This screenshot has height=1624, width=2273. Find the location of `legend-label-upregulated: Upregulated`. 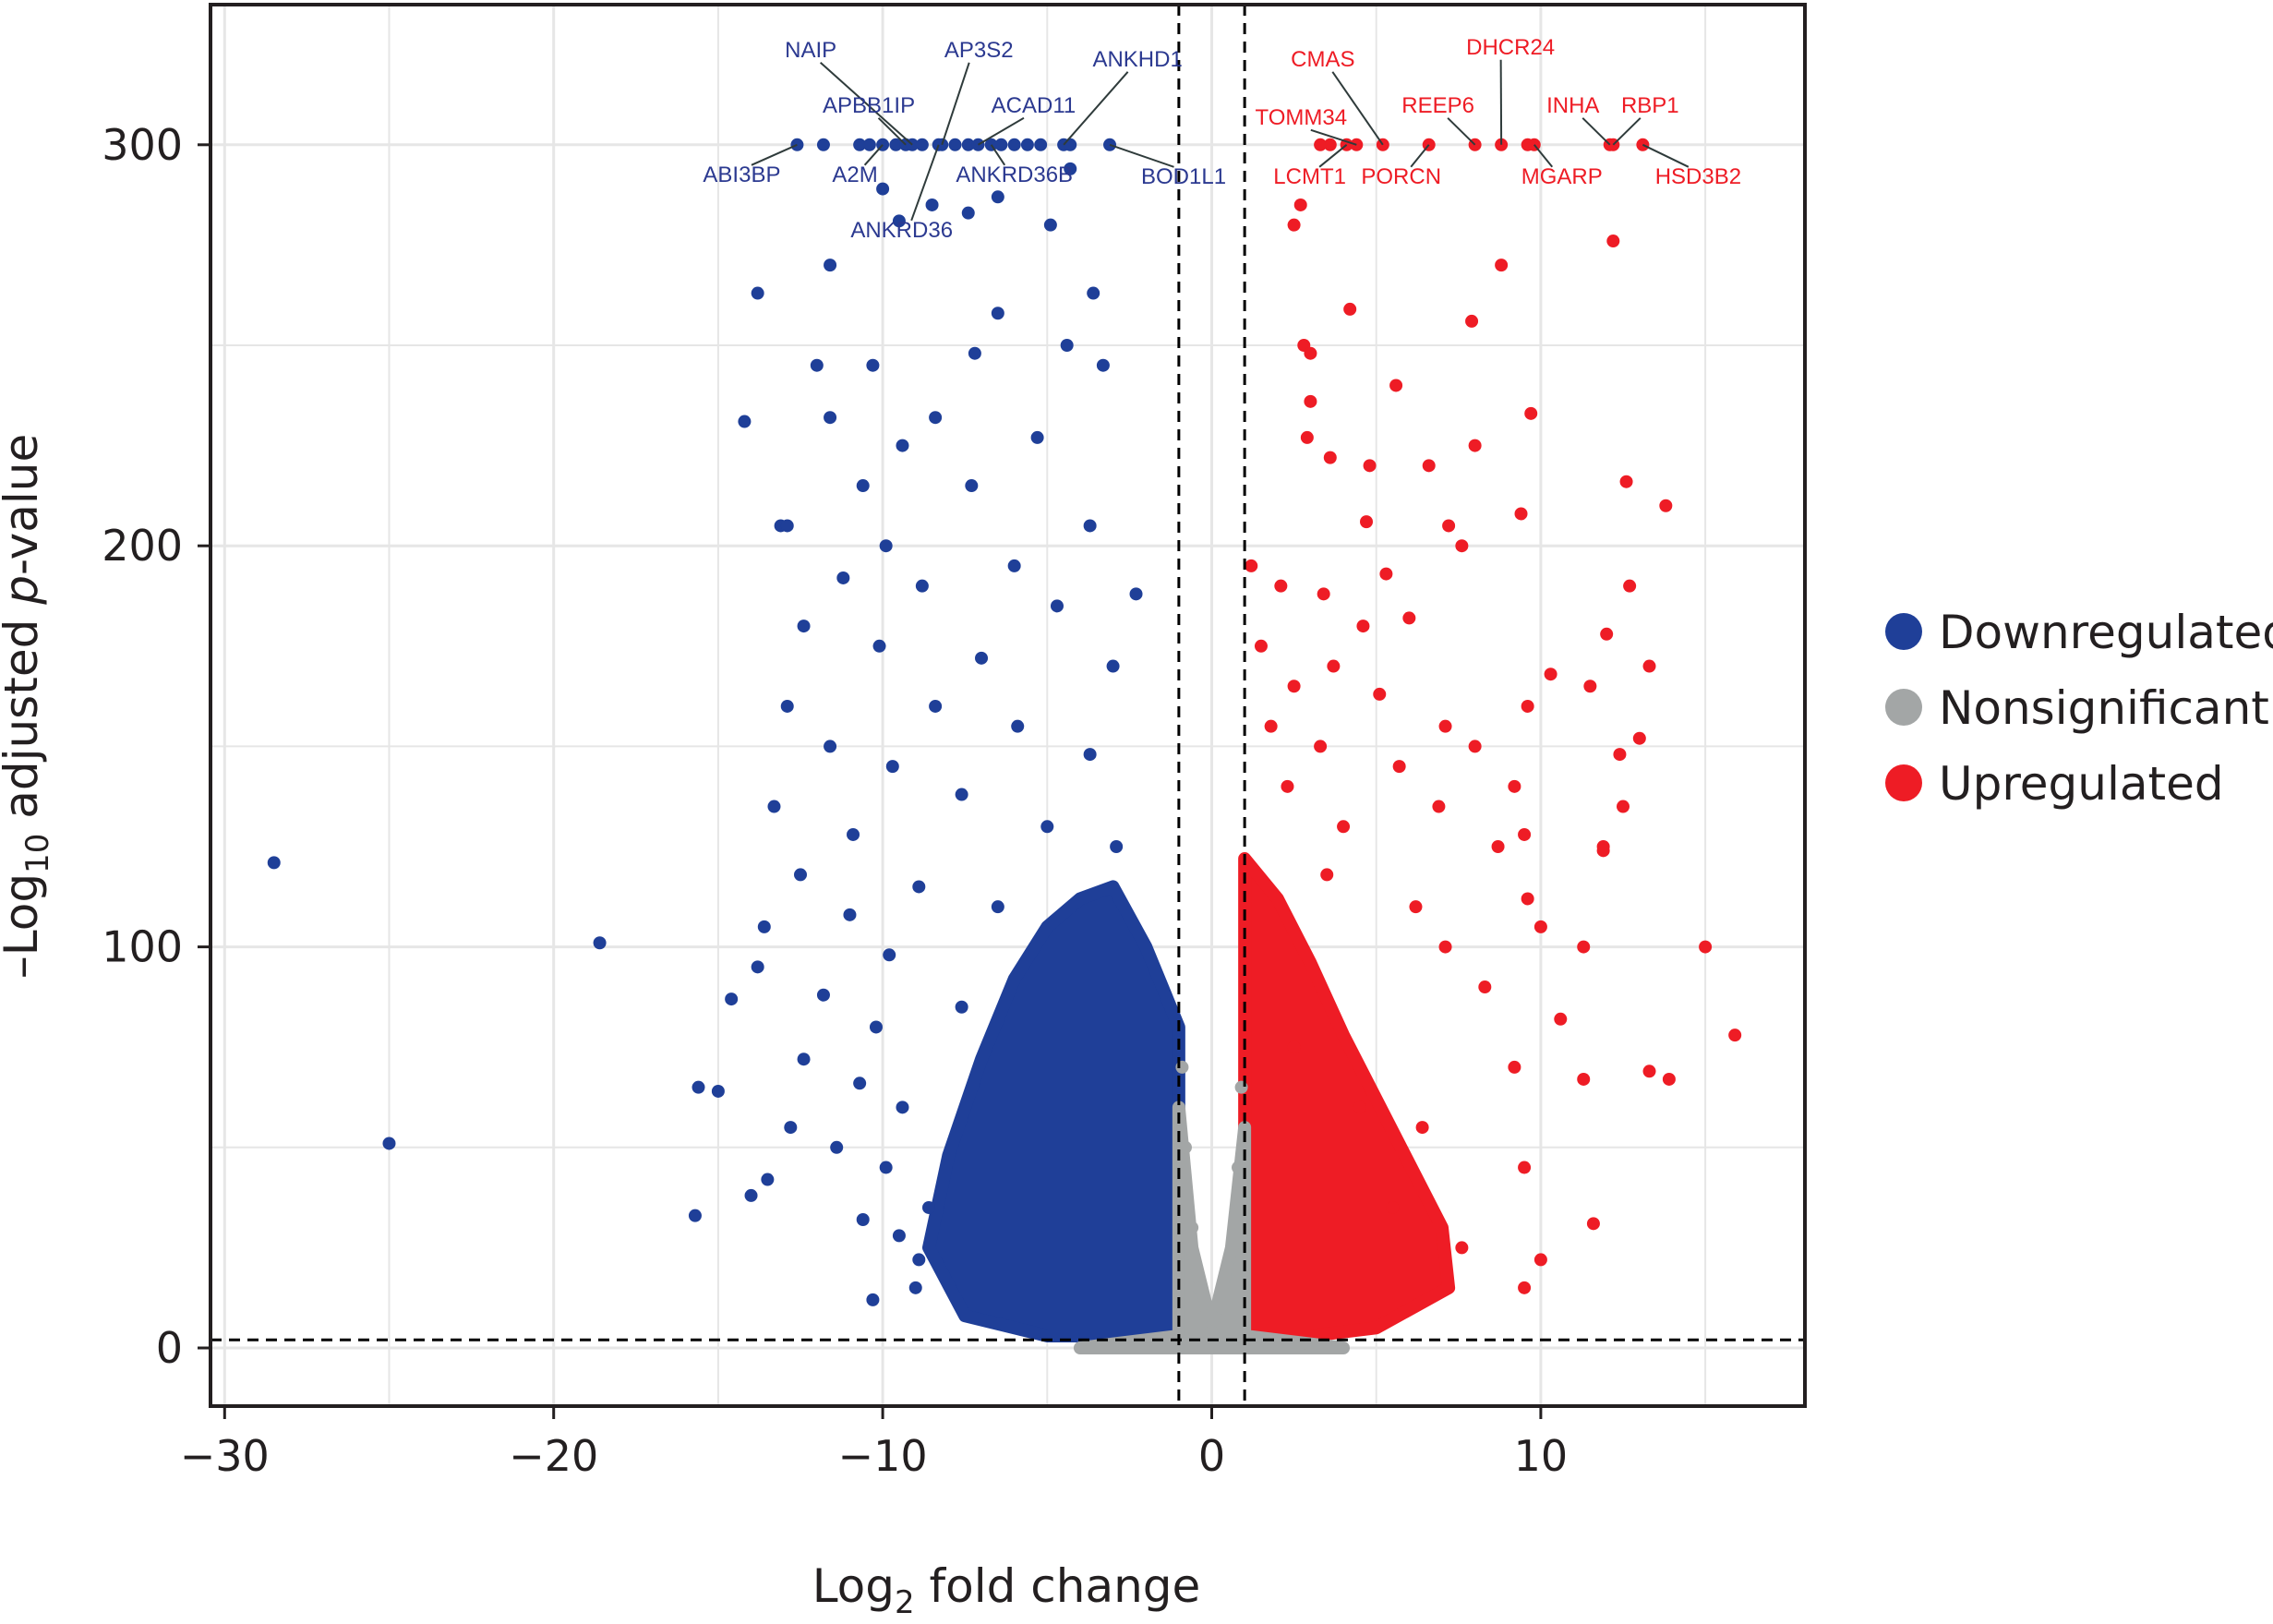

legend-label-upregulated: Upregulated is located at coordinates (2081, 784).